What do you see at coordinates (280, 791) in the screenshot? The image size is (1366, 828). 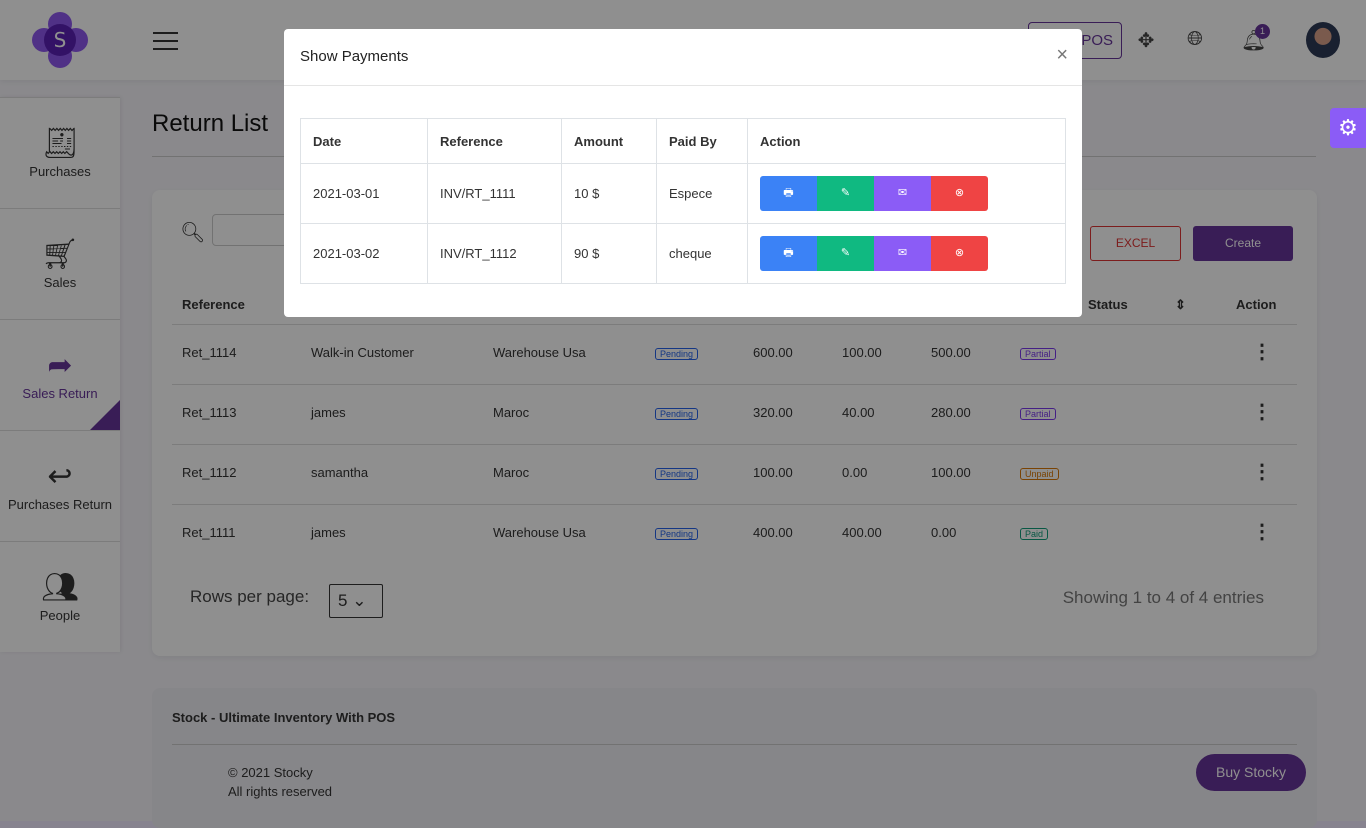 I see `rights: All rights reserved` at bounding box center [280, 791].